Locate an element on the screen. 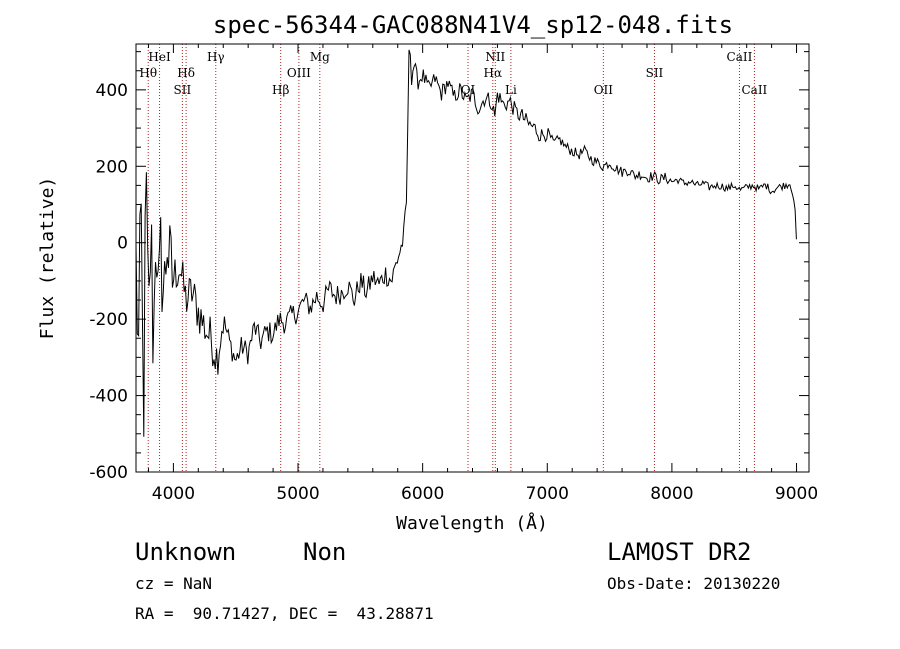 The image size is (900, 649). line-label-14: CaII is located at coordinates (740, 57).